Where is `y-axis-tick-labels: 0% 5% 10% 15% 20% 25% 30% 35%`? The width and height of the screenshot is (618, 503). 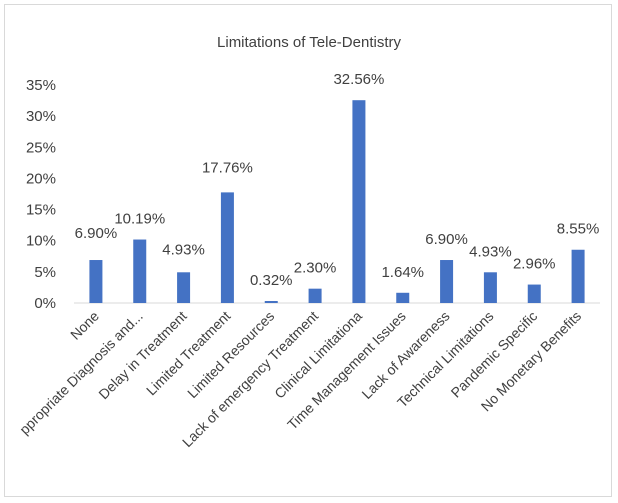 y-axis-tick-labels: 0% 5% 10% 15% 20% 25% 30% 35% is located at coordinates (41, 194).